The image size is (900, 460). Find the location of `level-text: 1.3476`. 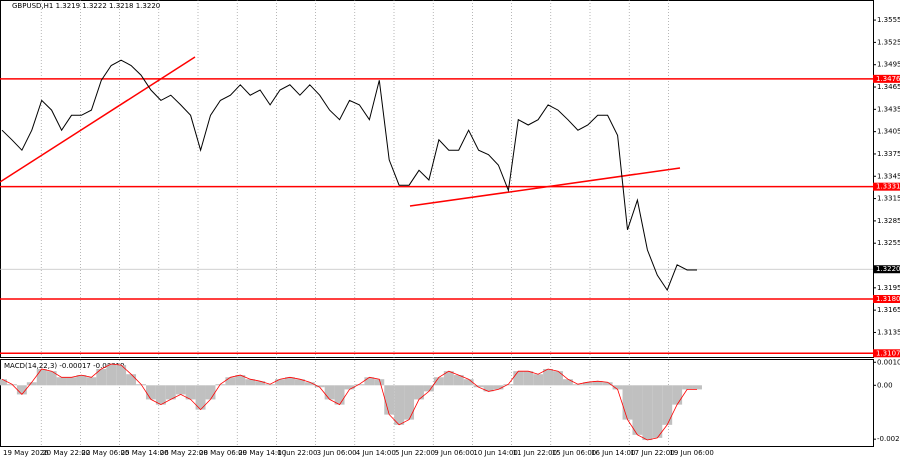

level-text: 1.3476 is located at coordinates (888, 79).